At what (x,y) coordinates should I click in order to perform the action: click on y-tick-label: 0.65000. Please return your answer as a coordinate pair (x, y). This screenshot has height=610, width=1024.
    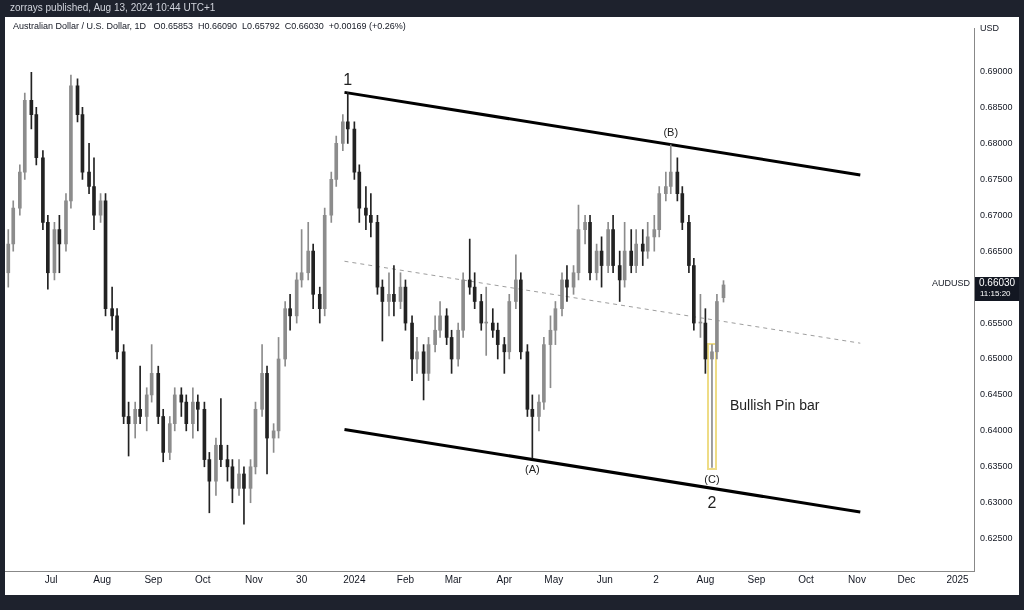
    Looking at the image, I should click on (996, 358).